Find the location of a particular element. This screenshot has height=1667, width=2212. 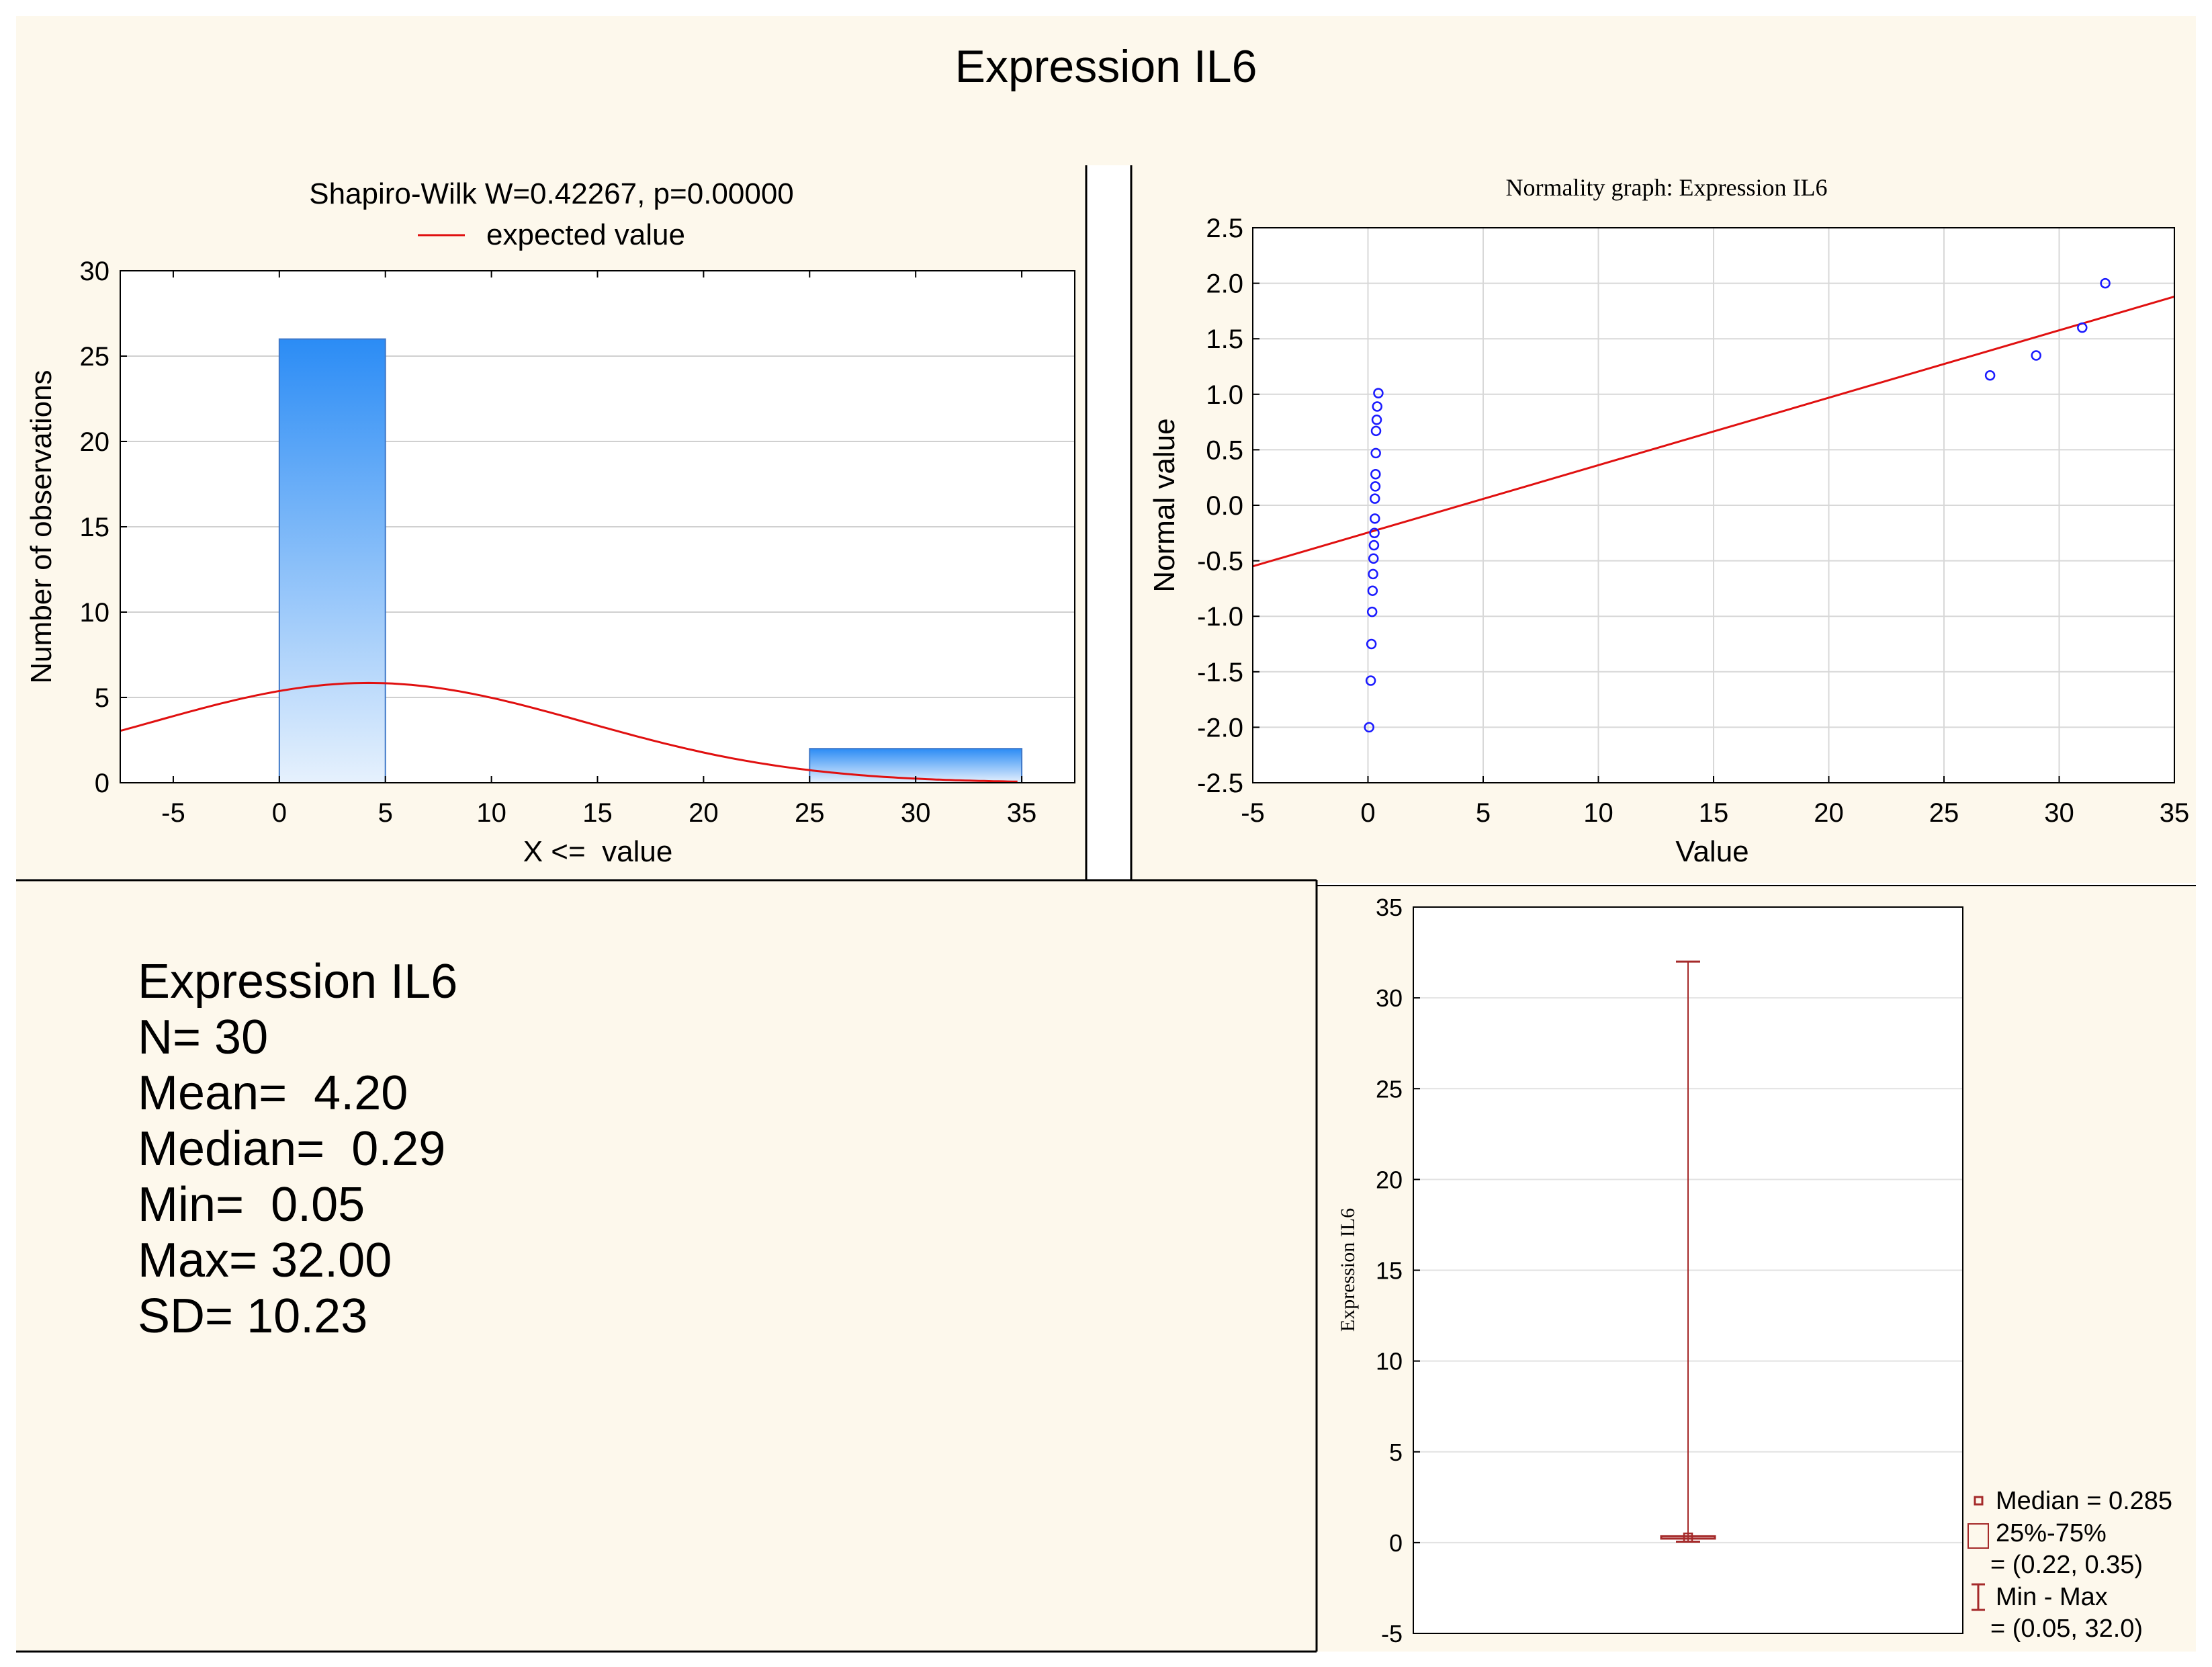

normality-y-tick-label: -1.5 is located at coordinates (1220, 672).